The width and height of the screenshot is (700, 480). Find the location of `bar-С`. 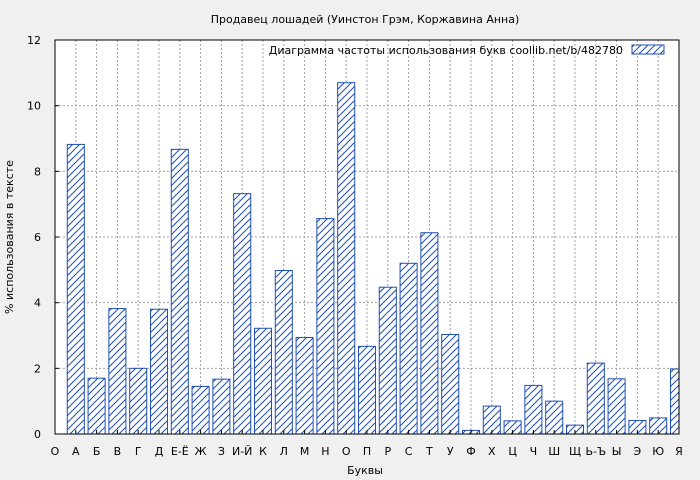

bar-С is located at coordinates (408, 348).